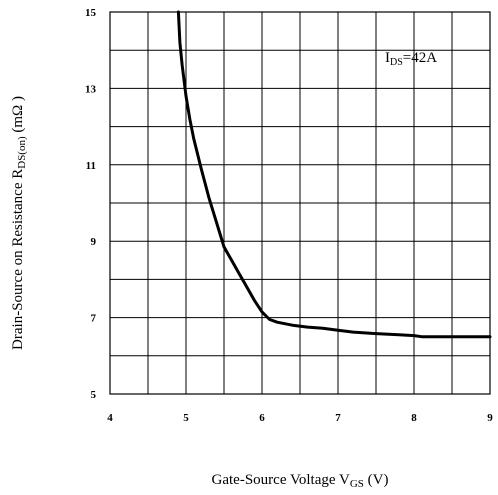 This screenshot has height=495, width=498. What do you see at coordinates (414, 418) in the screenshot?
I see `x-tick-label: 8` at bounding box center [414, 418].